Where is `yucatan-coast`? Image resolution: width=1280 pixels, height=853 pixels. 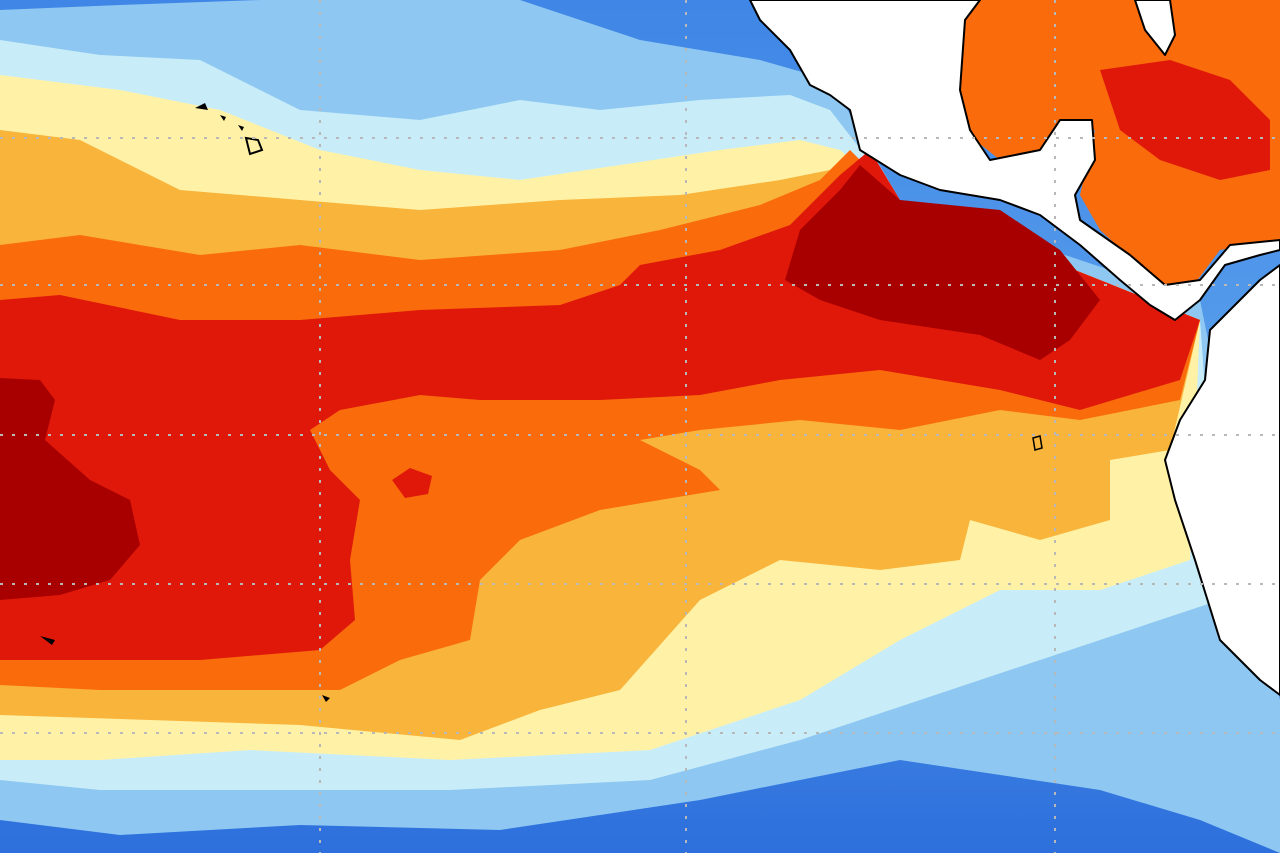
yucatan-coast is located at coordinates (1155, 28).